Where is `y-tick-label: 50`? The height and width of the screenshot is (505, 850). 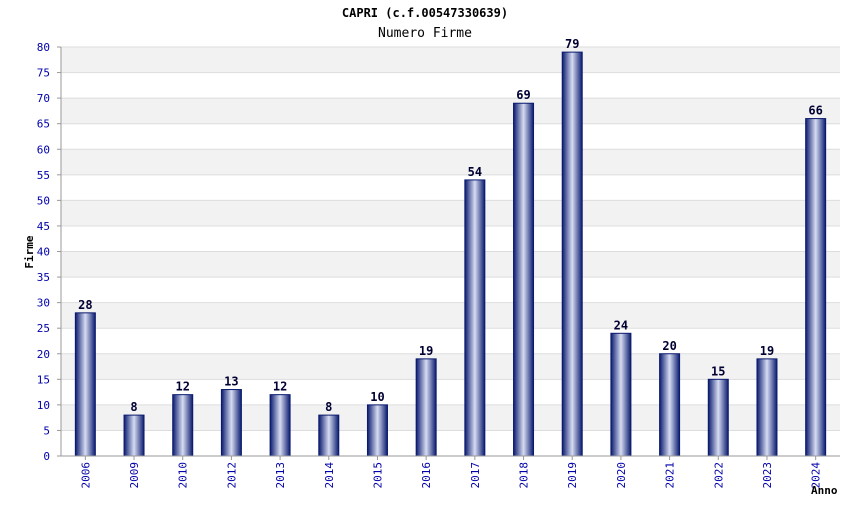
y-tick-label: 50 is located at coordinates (43, 200).